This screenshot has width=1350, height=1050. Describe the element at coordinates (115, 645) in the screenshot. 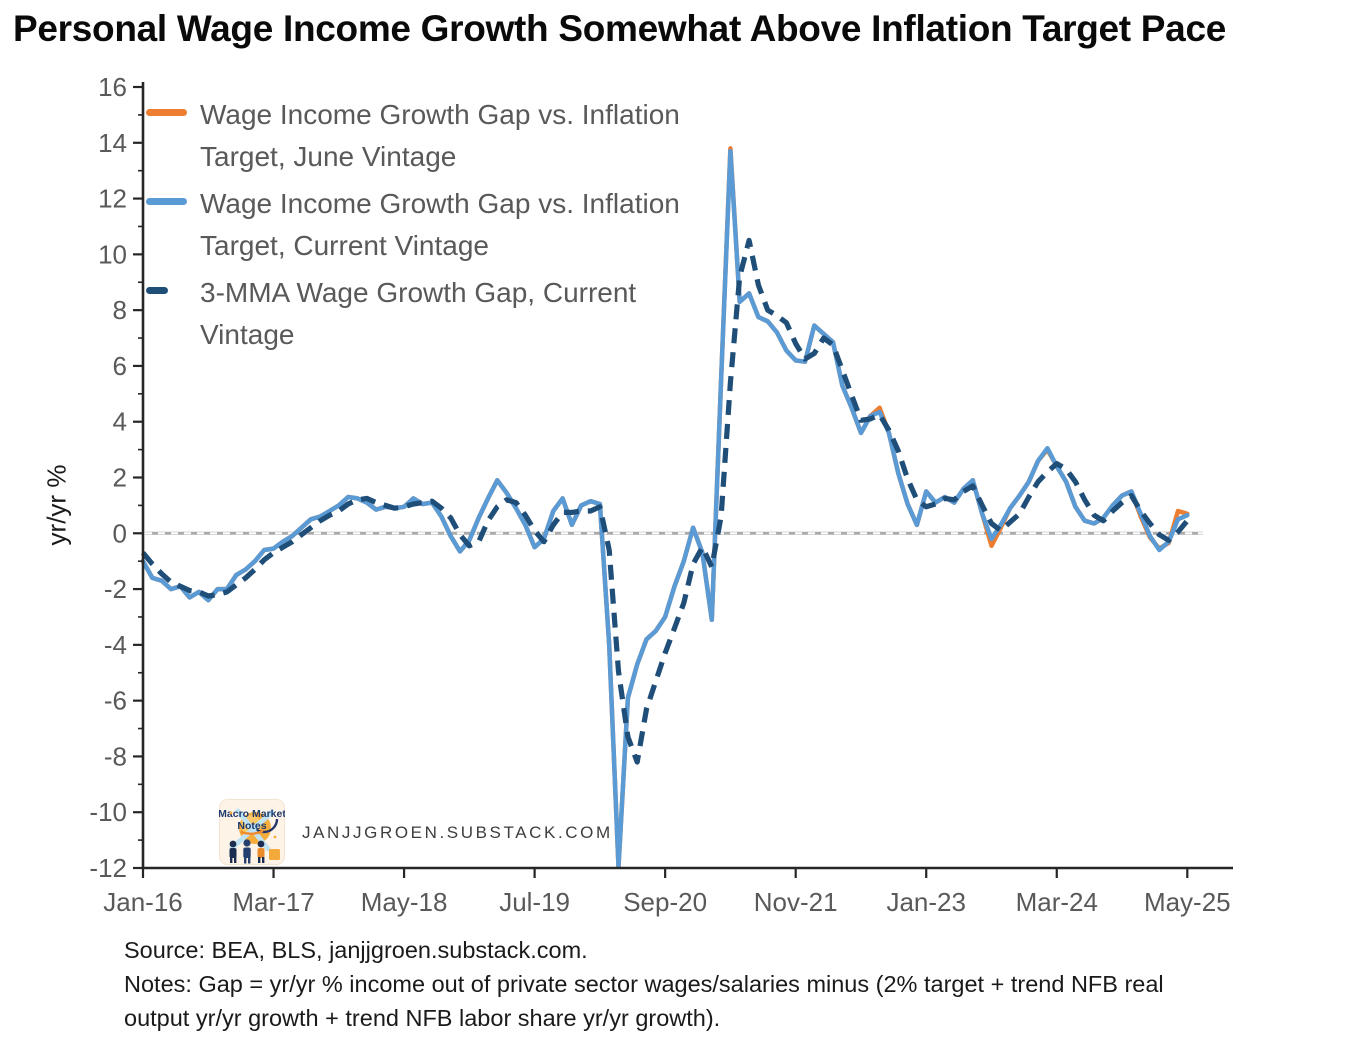

I see `y-tick-label: -4` at that location.